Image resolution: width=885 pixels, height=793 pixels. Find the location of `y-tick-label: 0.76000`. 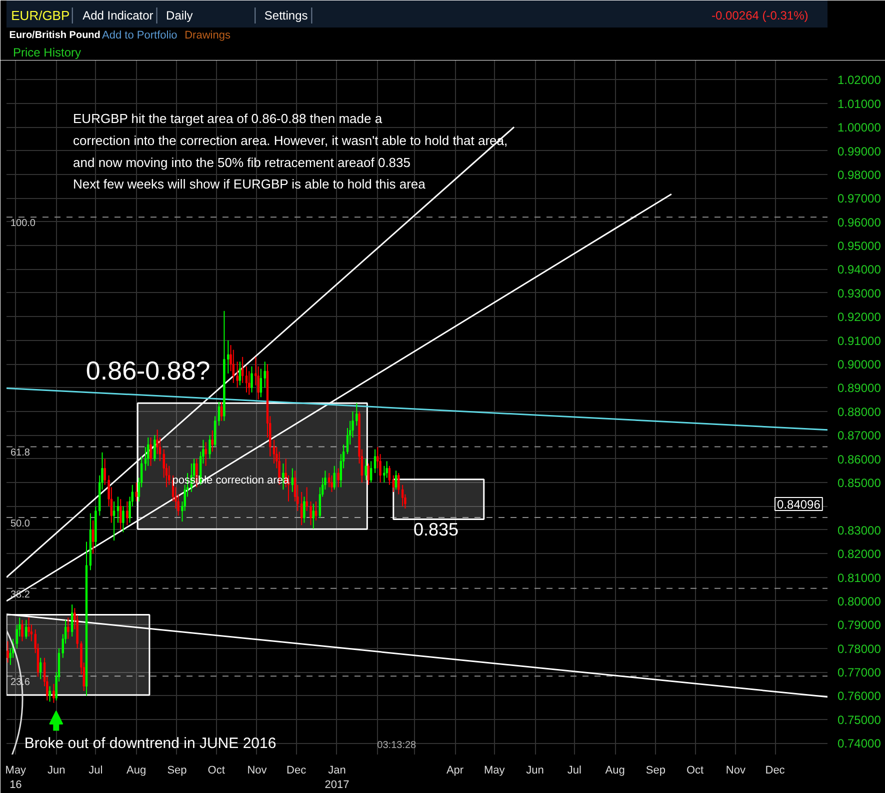

y-tick-label: 0.76000 is located at coordinates (860, 696).